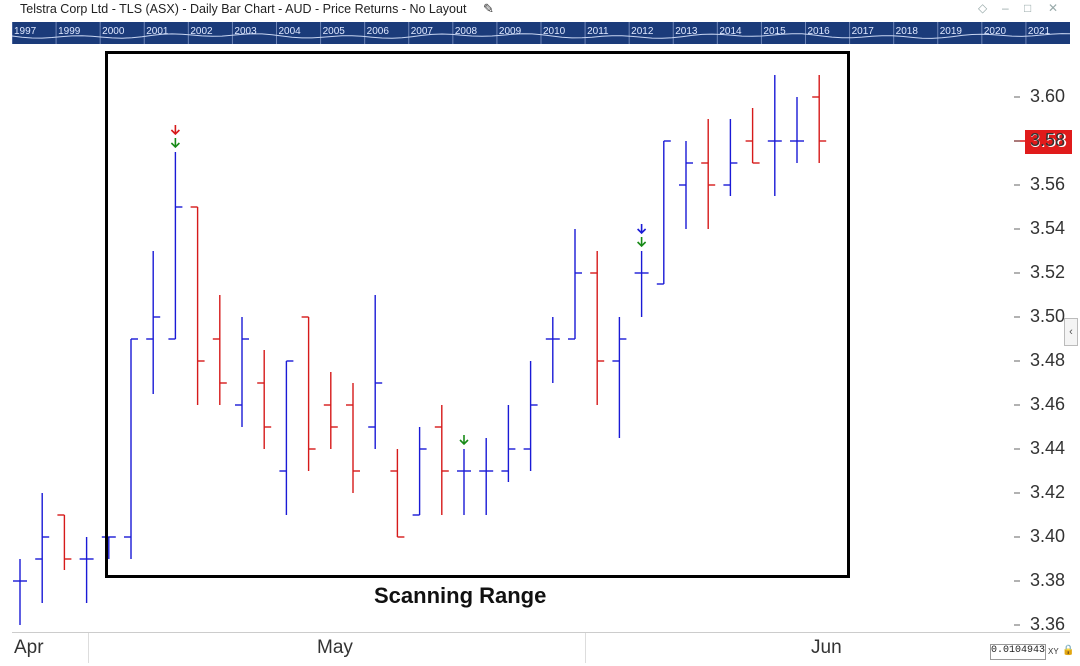  What do you see at coordinates (1048, 184) in the screenshot?
I see `y-tick-label: 3.56` at bounding box center [1048, 184].